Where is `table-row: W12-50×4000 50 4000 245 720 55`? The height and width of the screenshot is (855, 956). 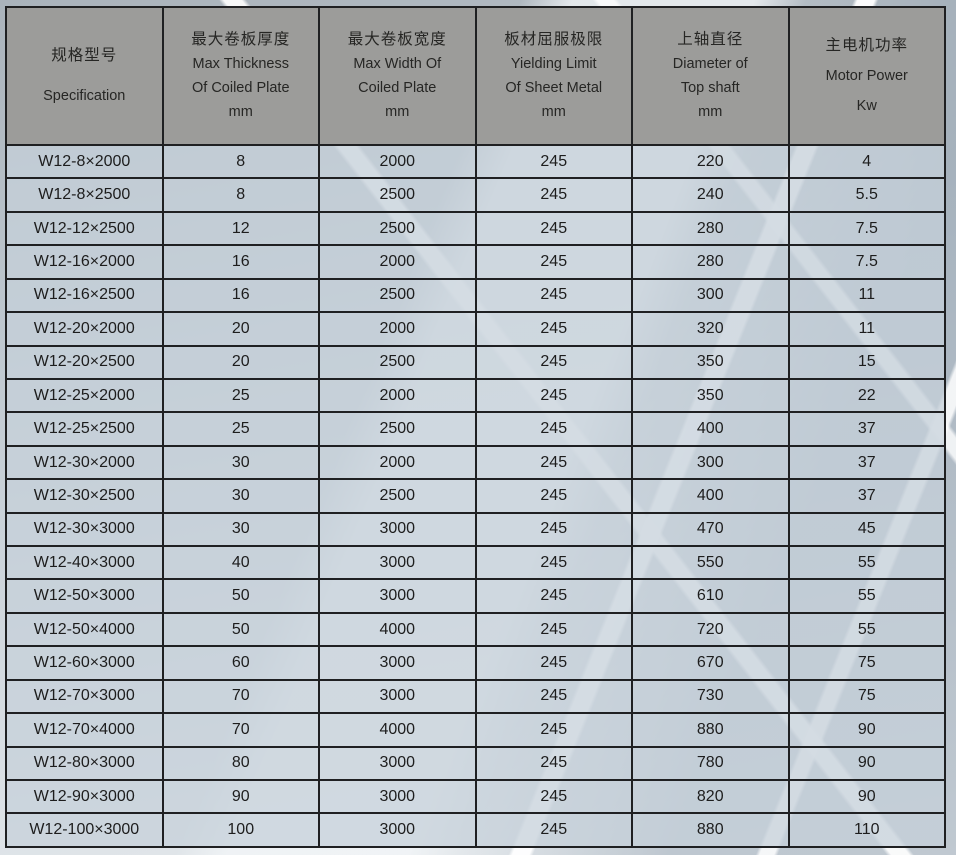
table-row: W12-50×4000 50 4000 245 720 55 is located at coordinates (475, 629).